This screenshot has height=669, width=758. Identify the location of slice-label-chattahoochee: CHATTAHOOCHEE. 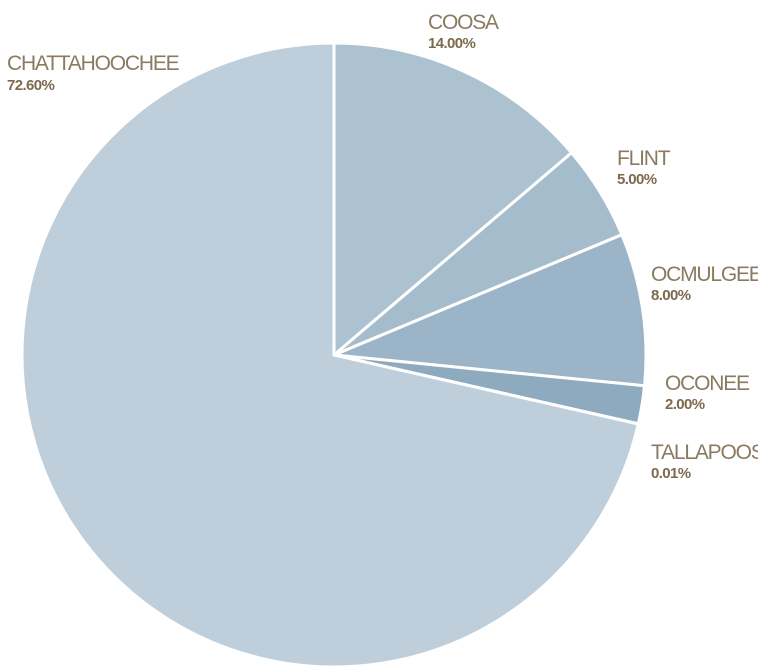
(93, 63).